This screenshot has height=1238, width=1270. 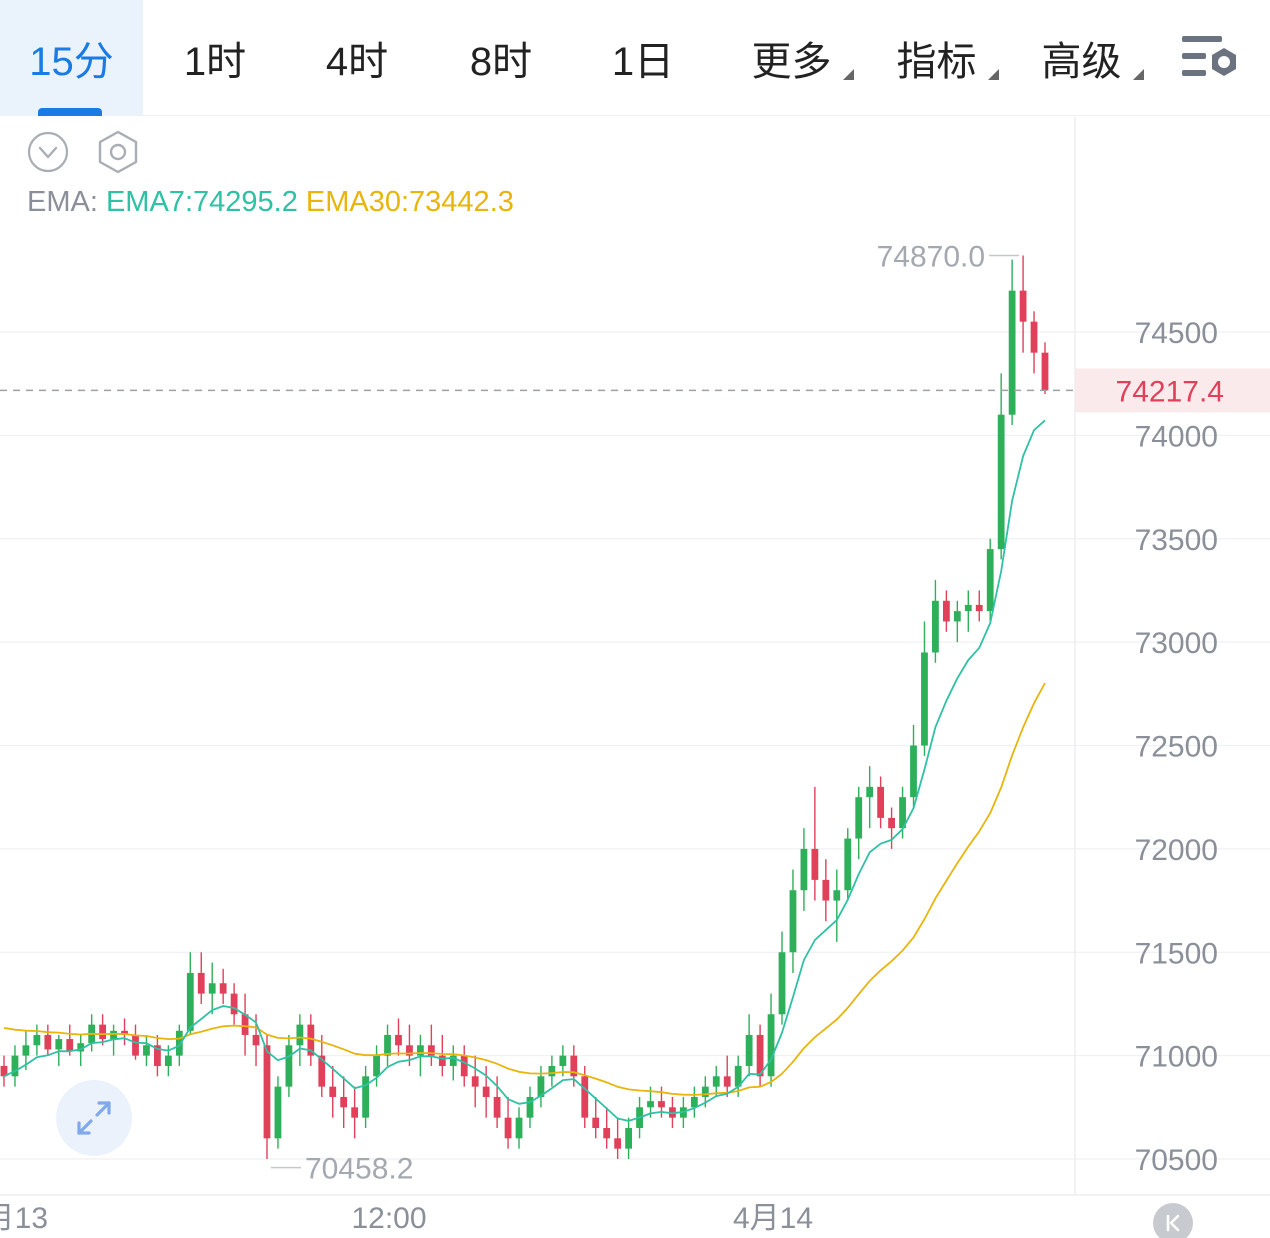 I want to click on expand-arrows-icon, so click(x=94, y=1118).